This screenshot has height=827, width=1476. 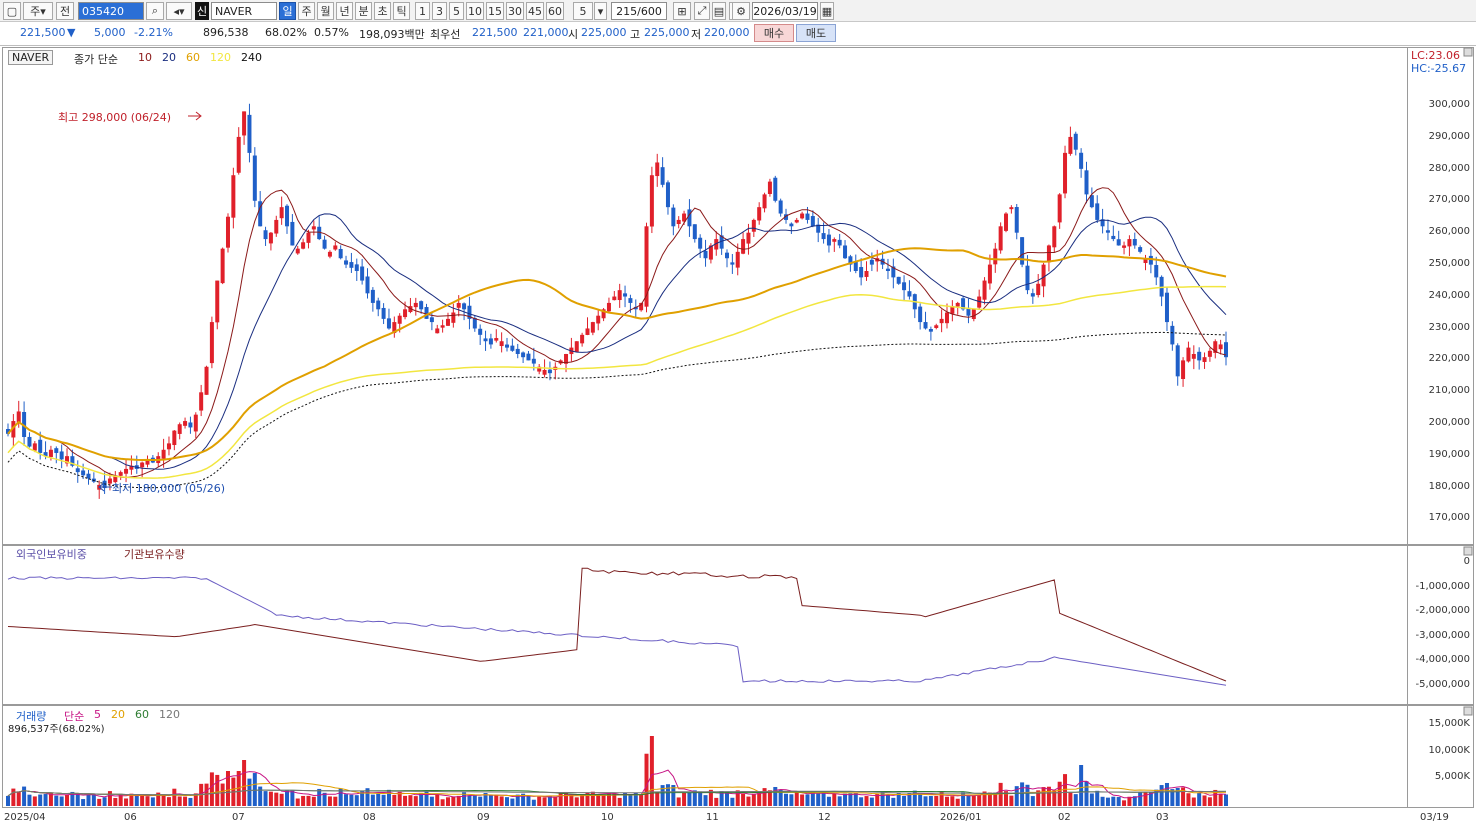 I want to click on prev-button: 전, so click(x=65, y=11).